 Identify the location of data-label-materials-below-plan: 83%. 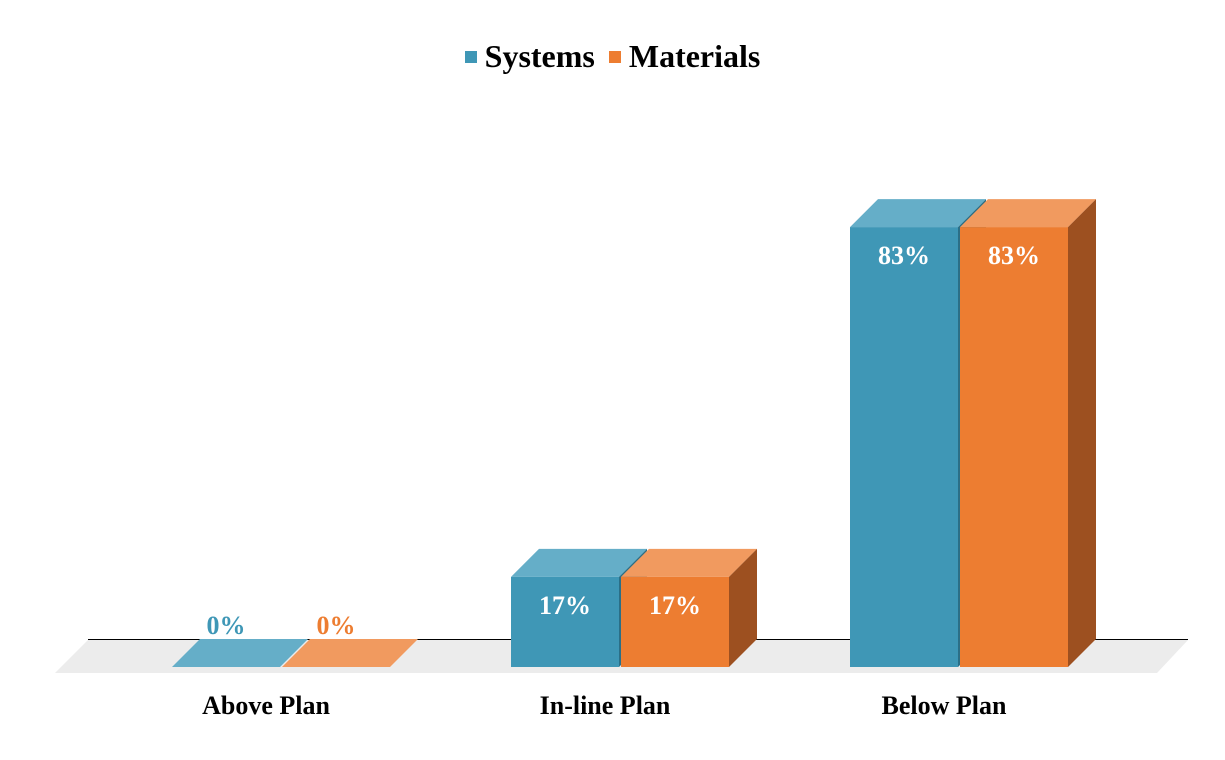
(1014, 255).